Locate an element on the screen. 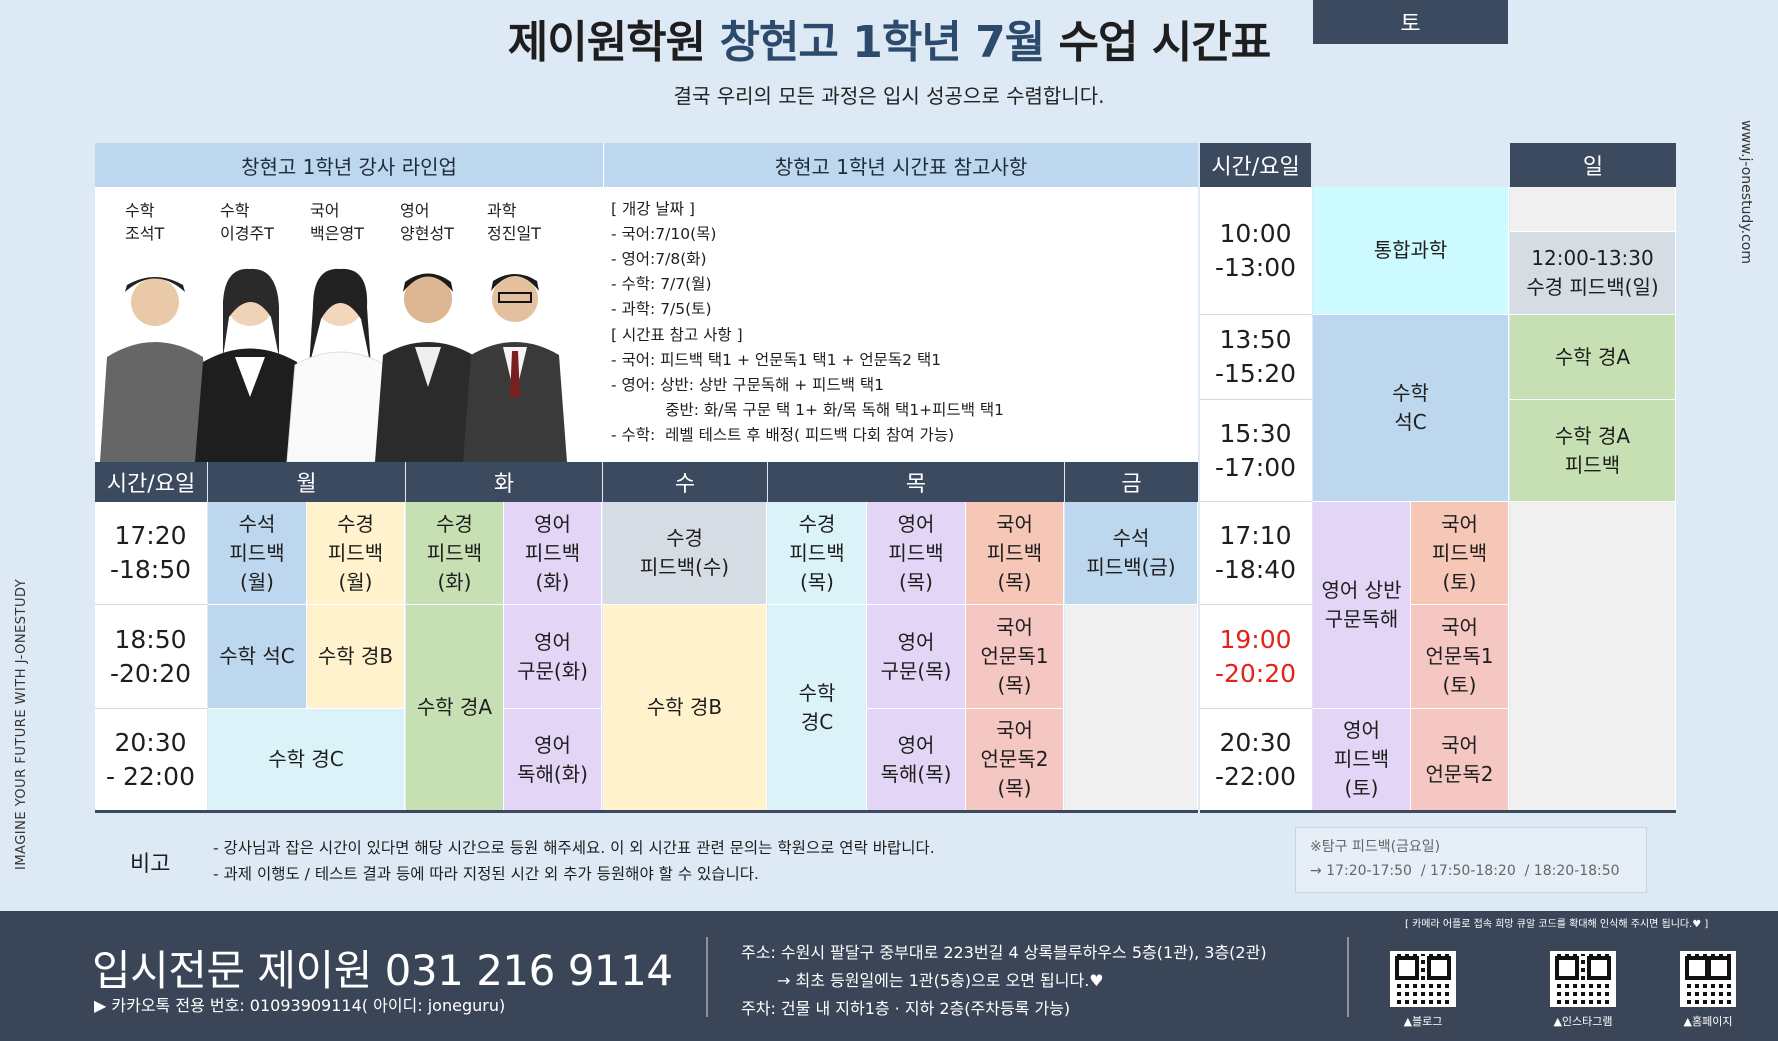  class-cell: 국어 언문독2 is located at coordinates (1460, 760).